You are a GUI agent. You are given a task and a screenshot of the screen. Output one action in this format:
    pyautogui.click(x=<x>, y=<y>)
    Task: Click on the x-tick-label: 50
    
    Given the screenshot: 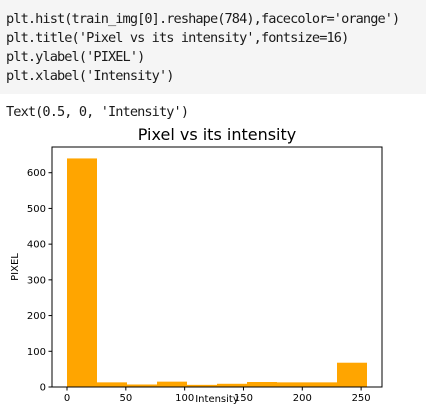 What is the action you would take?
    pyautogui.click(x=125, y=398)
    